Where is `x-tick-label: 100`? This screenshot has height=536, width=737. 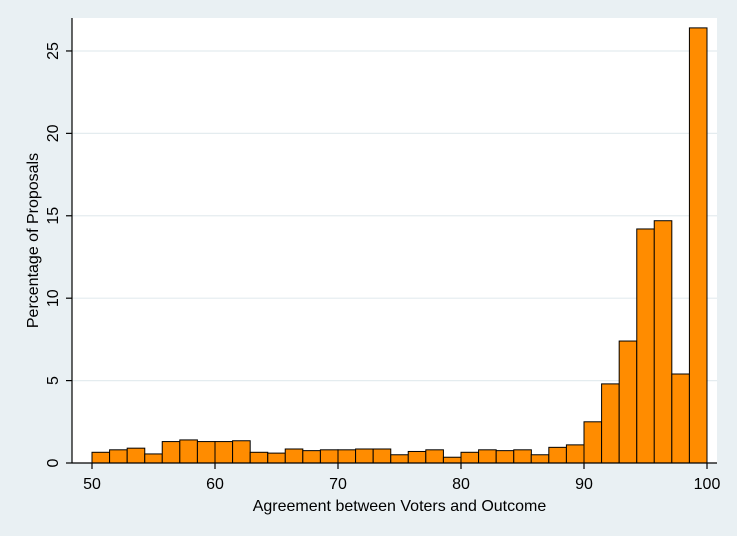 x-tick-label: 100 is located at coordinates (707, 484).